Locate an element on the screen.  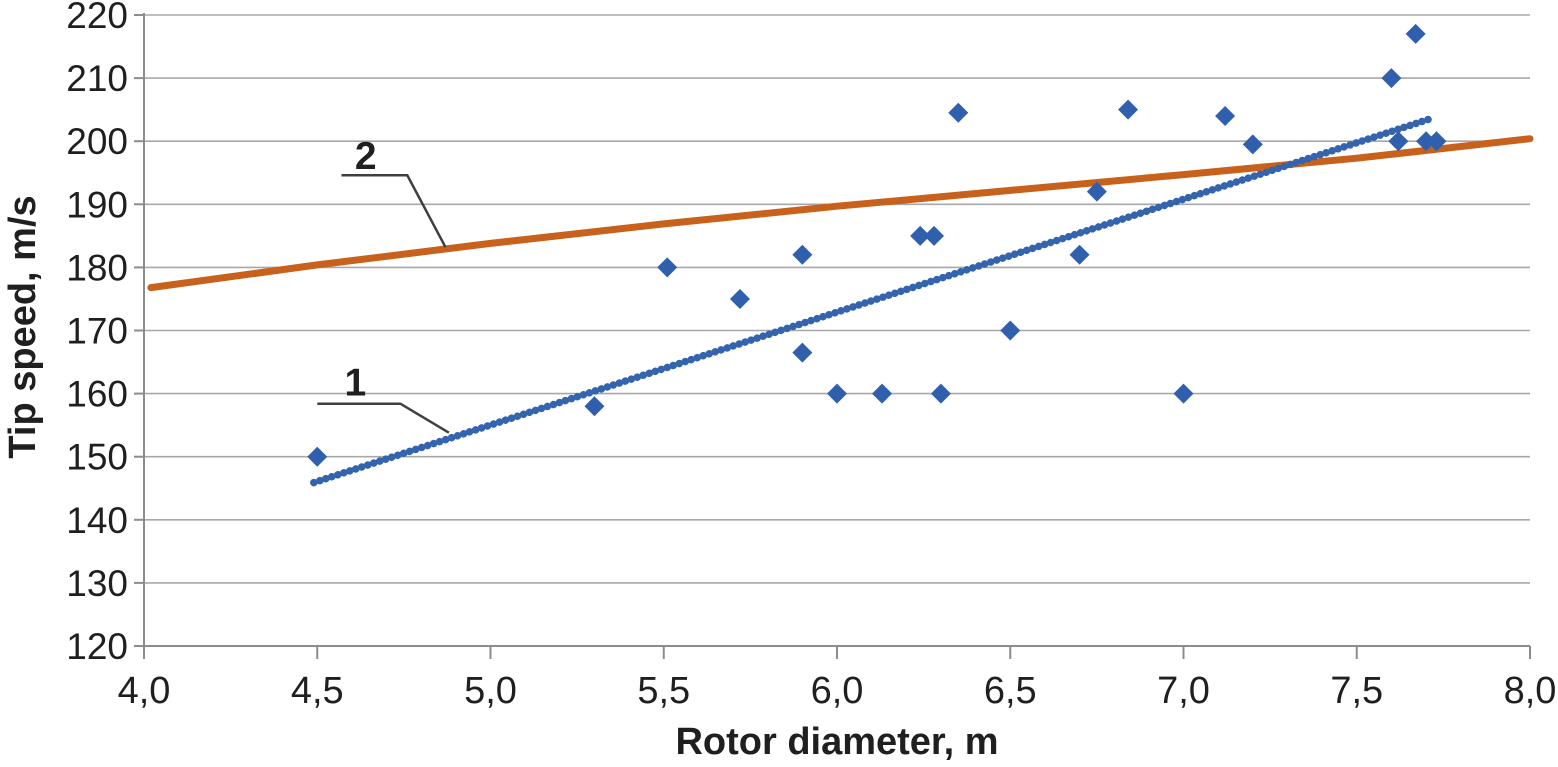
y-tick-label-200: 200 is located at coordinates (97, 141).